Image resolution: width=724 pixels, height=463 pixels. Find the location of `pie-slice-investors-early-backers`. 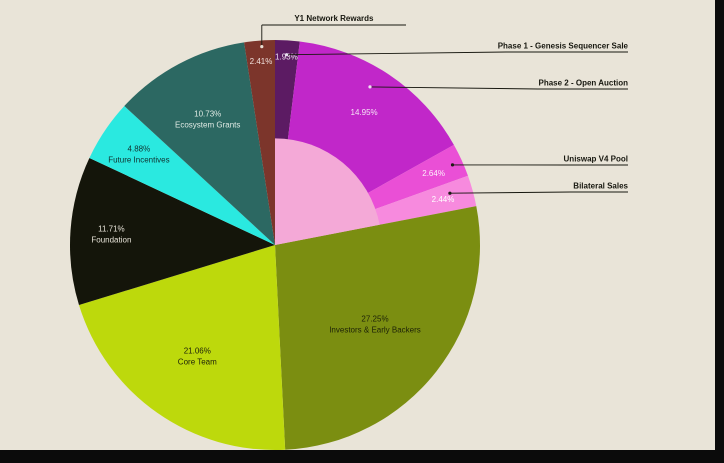

pie-slice-investors-early-backers is located at coordinates (377, 328).